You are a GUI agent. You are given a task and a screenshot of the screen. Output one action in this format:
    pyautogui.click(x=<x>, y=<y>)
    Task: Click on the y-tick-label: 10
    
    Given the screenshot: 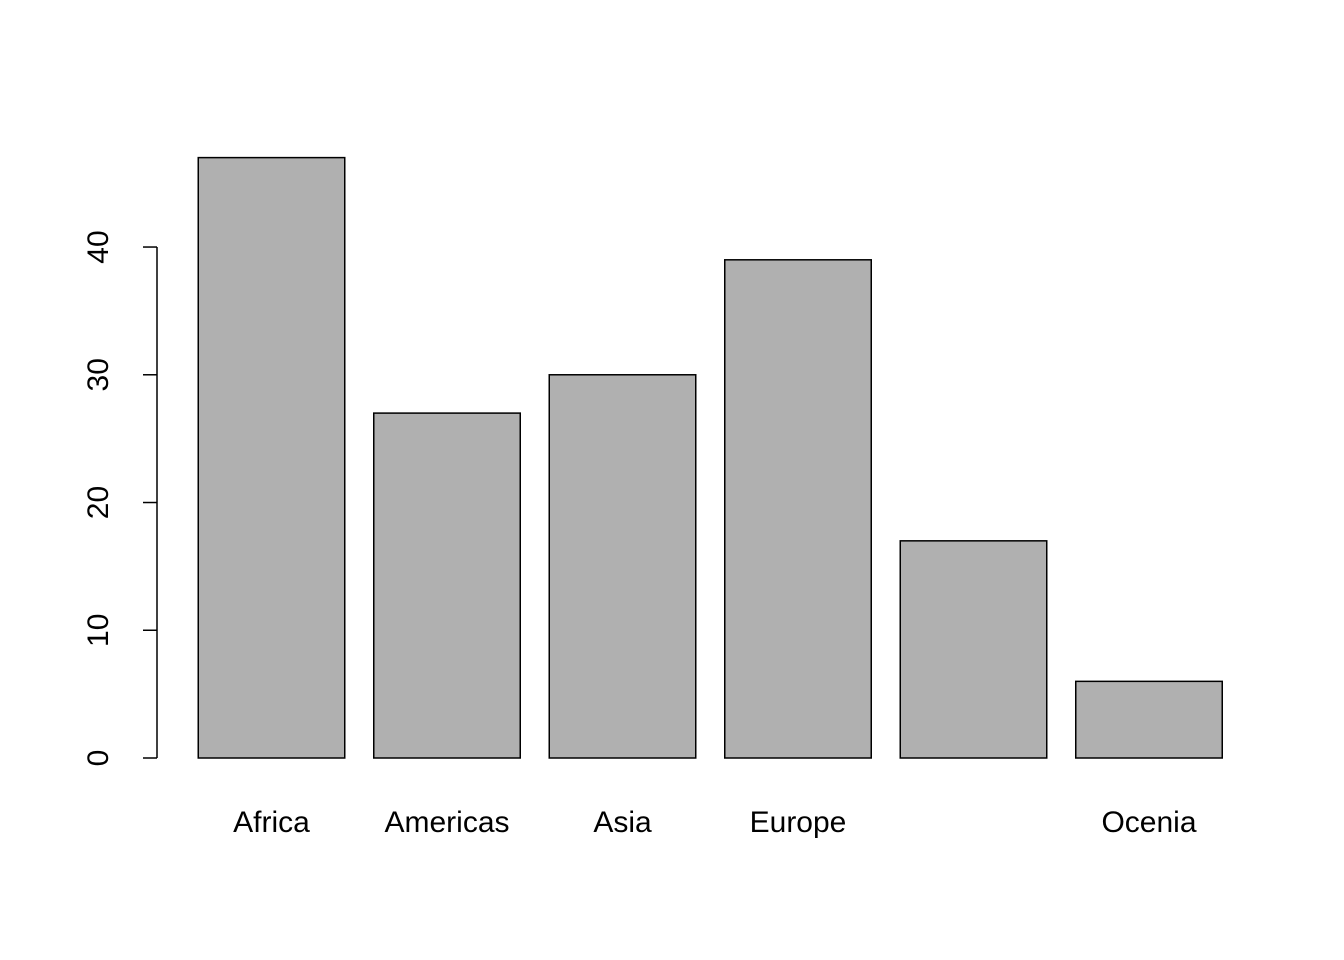 What is the action you would take?
    pyautogui.click(x=98, y=630)
    